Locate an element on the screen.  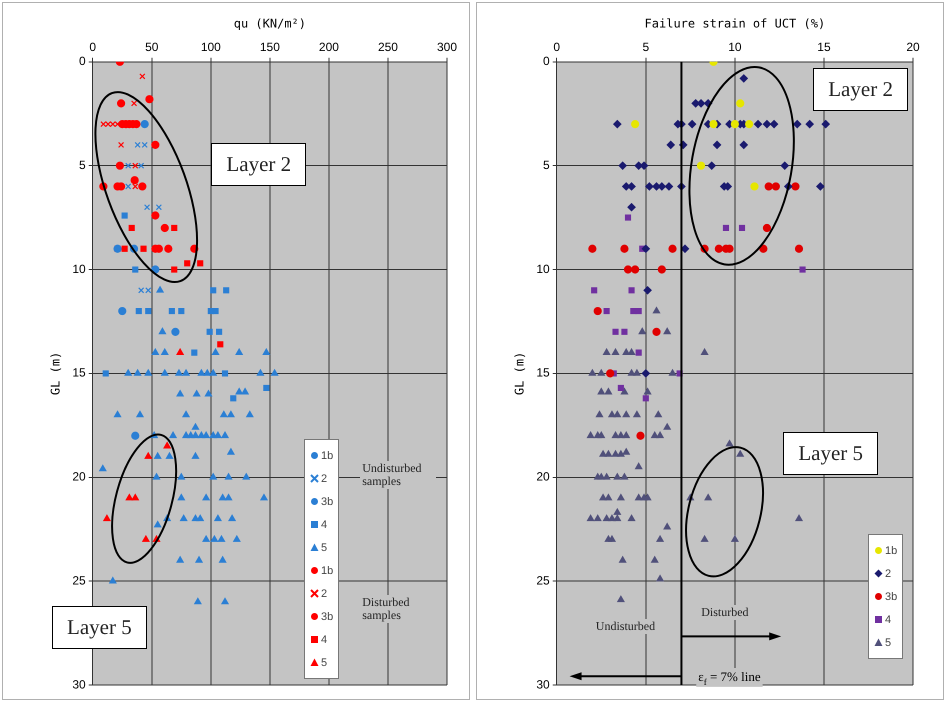
x-tick-label: 10 is located at coordinates (735, 47).